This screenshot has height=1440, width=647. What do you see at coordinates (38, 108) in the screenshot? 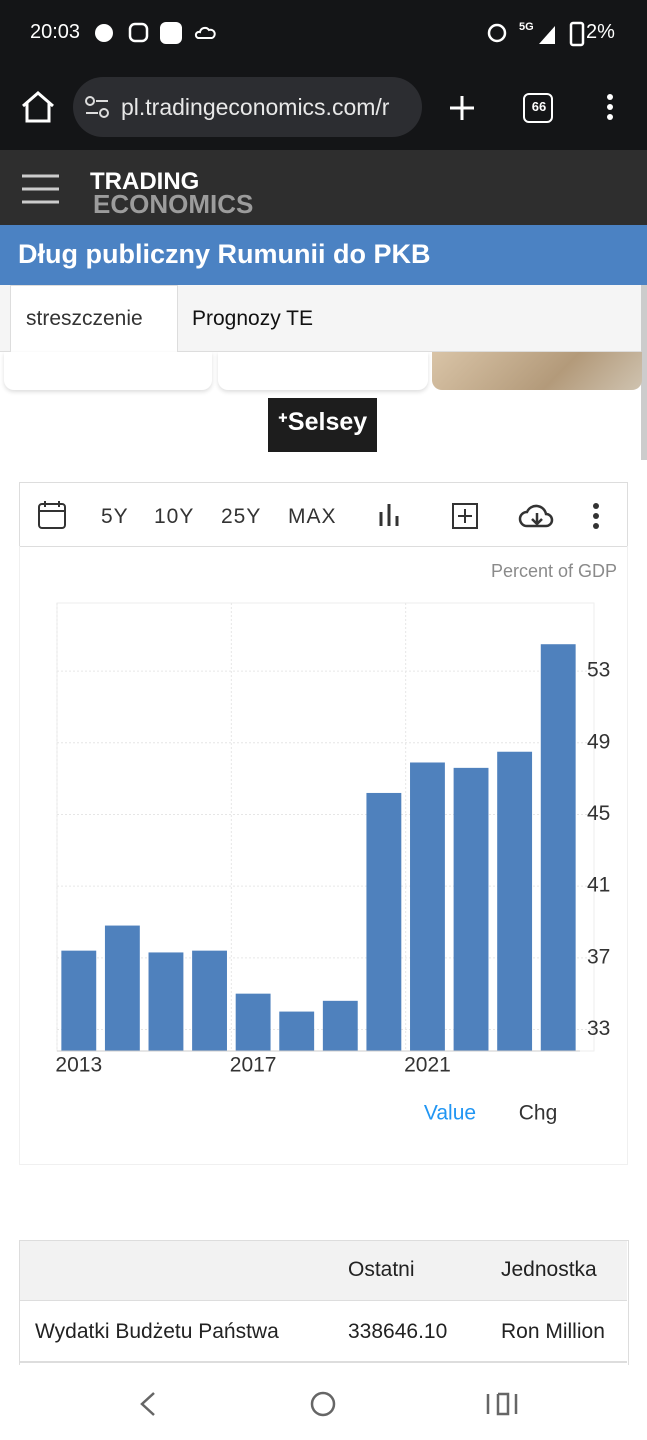
I see `home-button` at bounding box center [38, 108].